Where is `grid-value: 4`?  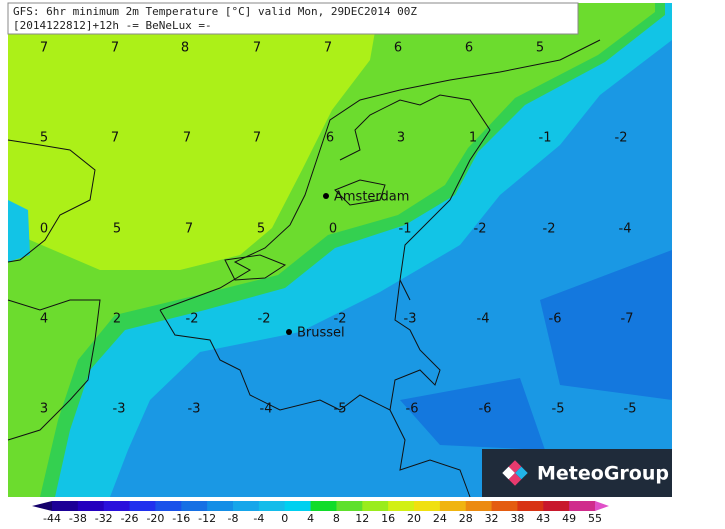 grid-value: 4 is located at coordinates (44, 319).